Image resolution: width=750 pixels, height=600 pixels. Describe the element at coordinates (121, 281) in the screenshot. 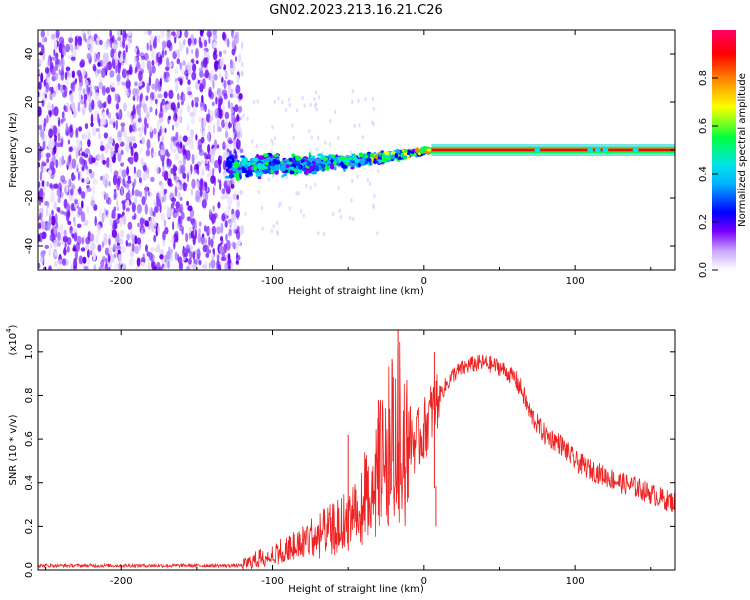

I see `spectrogram-x-tick-label: -200` at that location.